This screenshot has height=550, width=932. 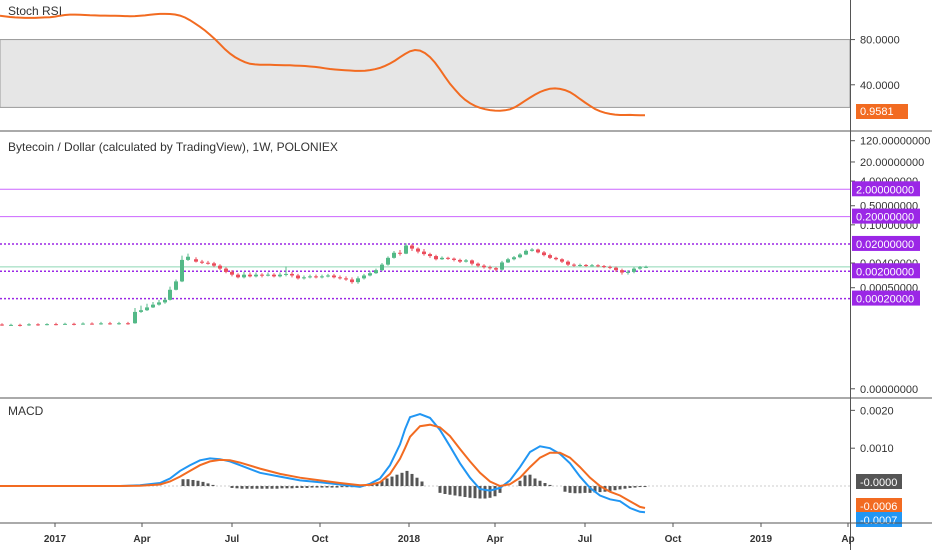 I want to click on time-axis-label: Oct, so click(x=320, y=539).